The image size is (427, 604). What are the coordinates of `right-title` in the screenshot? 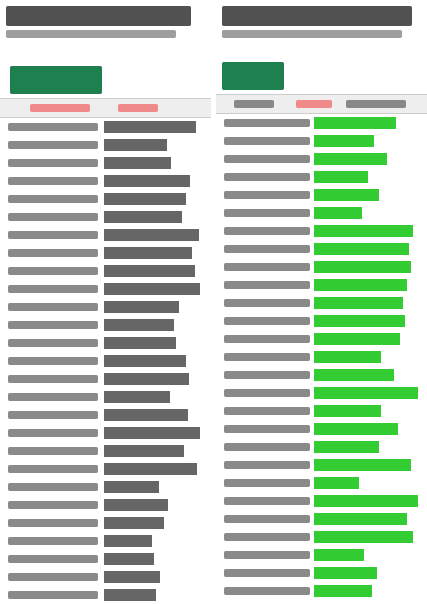 It's located at (317, 16).